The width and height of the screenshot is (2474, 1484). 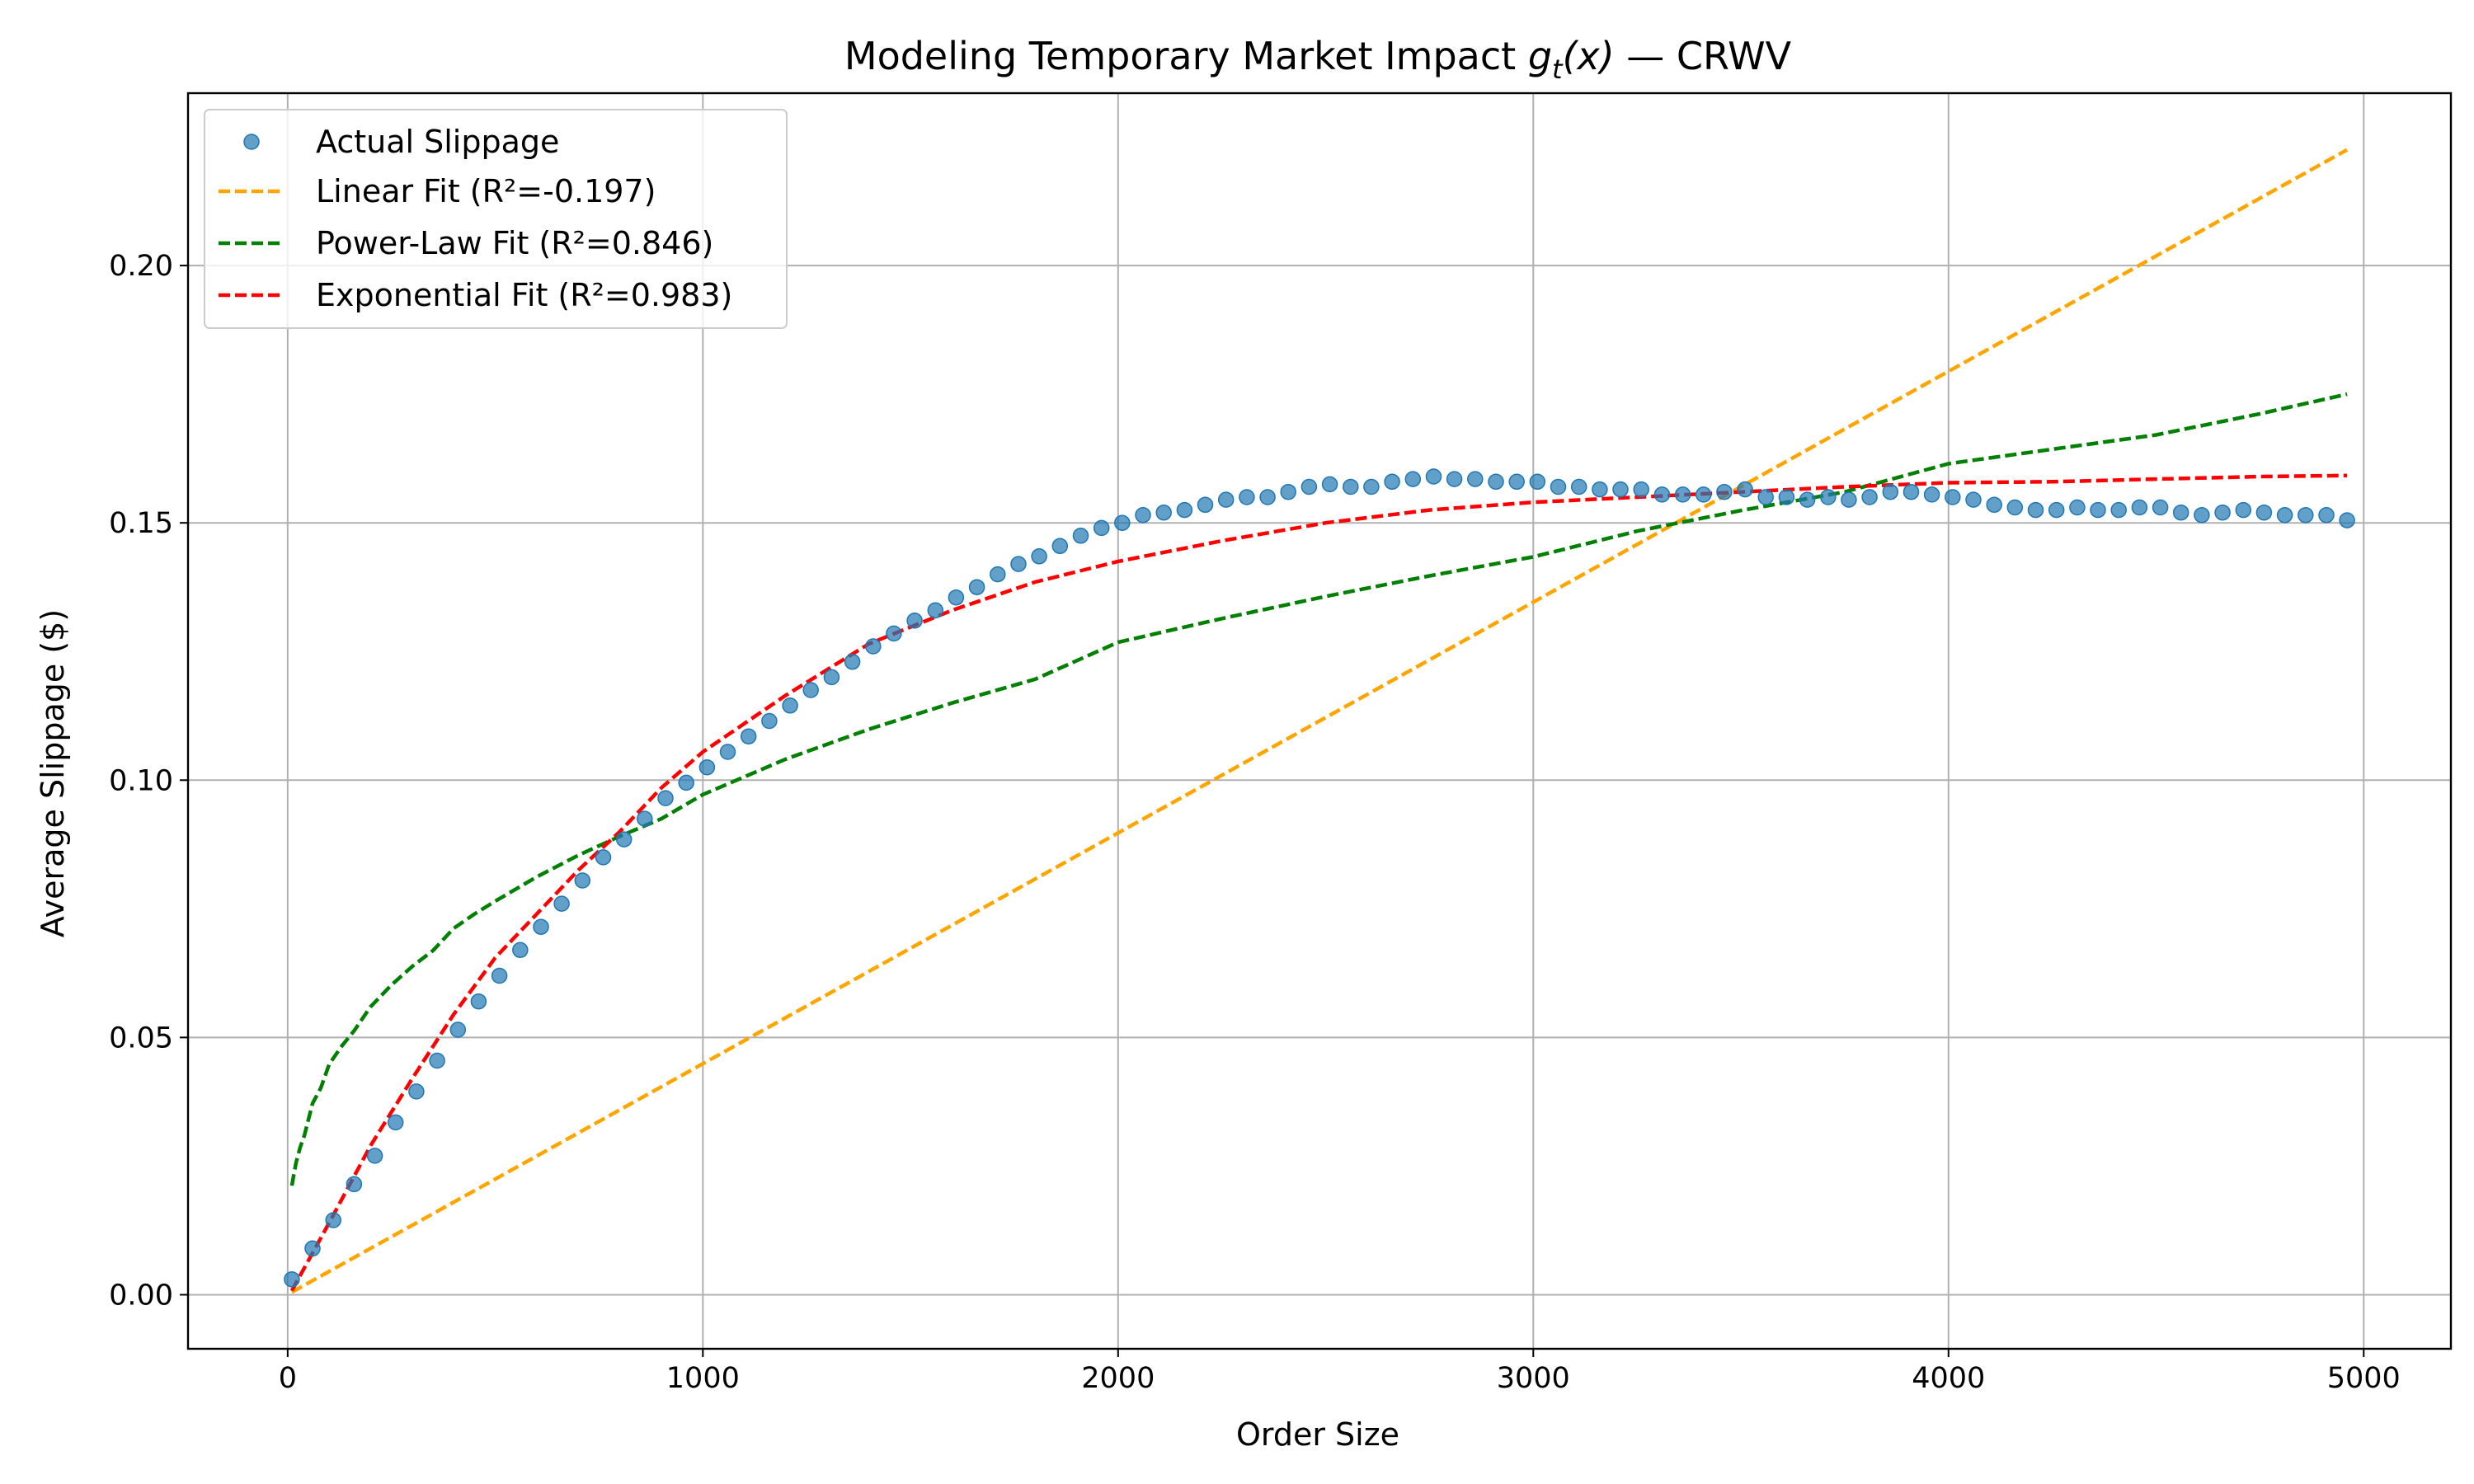 I want to click on legend-marker-actual-slippage, so click(x=251, y=142).